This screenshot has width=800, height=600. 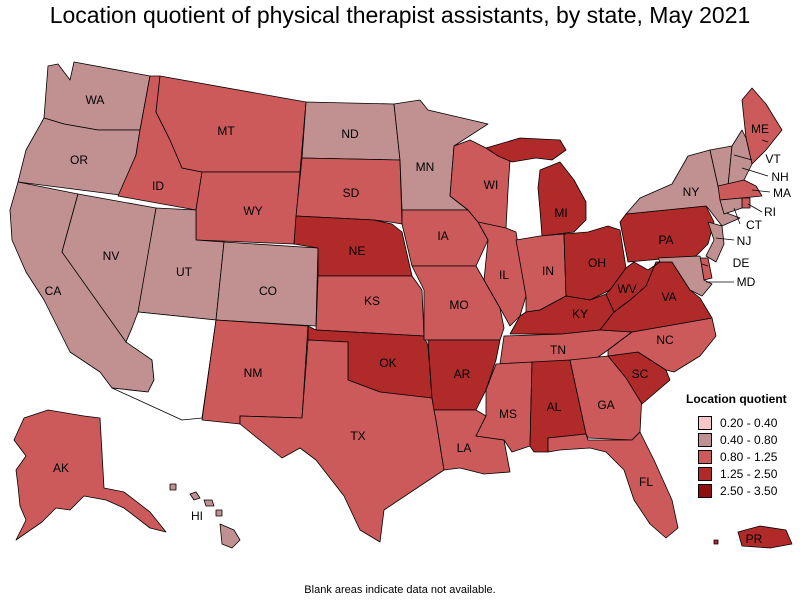 What do you see at coordinates (79, 160) in the screenshot?
I see `label-or: OR` at bounding box center [79, 160].